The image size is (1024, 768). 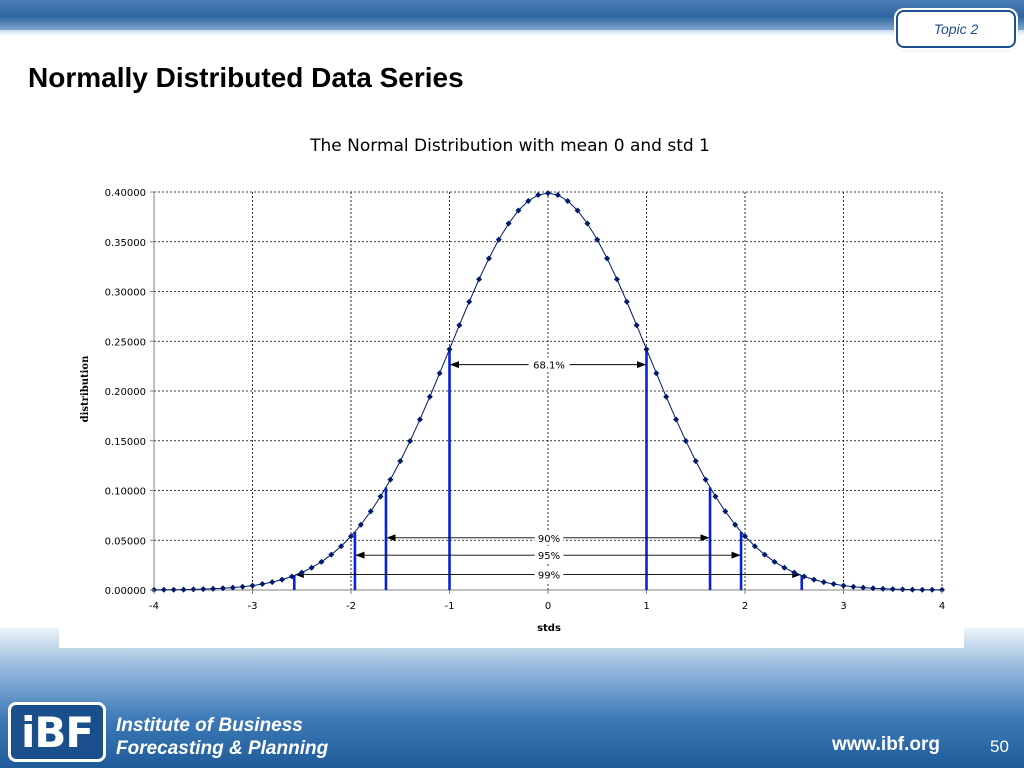 What do you see at coordinates (956, 29) in the screenshot?
I see `topic-badge: Topic 2` at bounding box center [956, 29].